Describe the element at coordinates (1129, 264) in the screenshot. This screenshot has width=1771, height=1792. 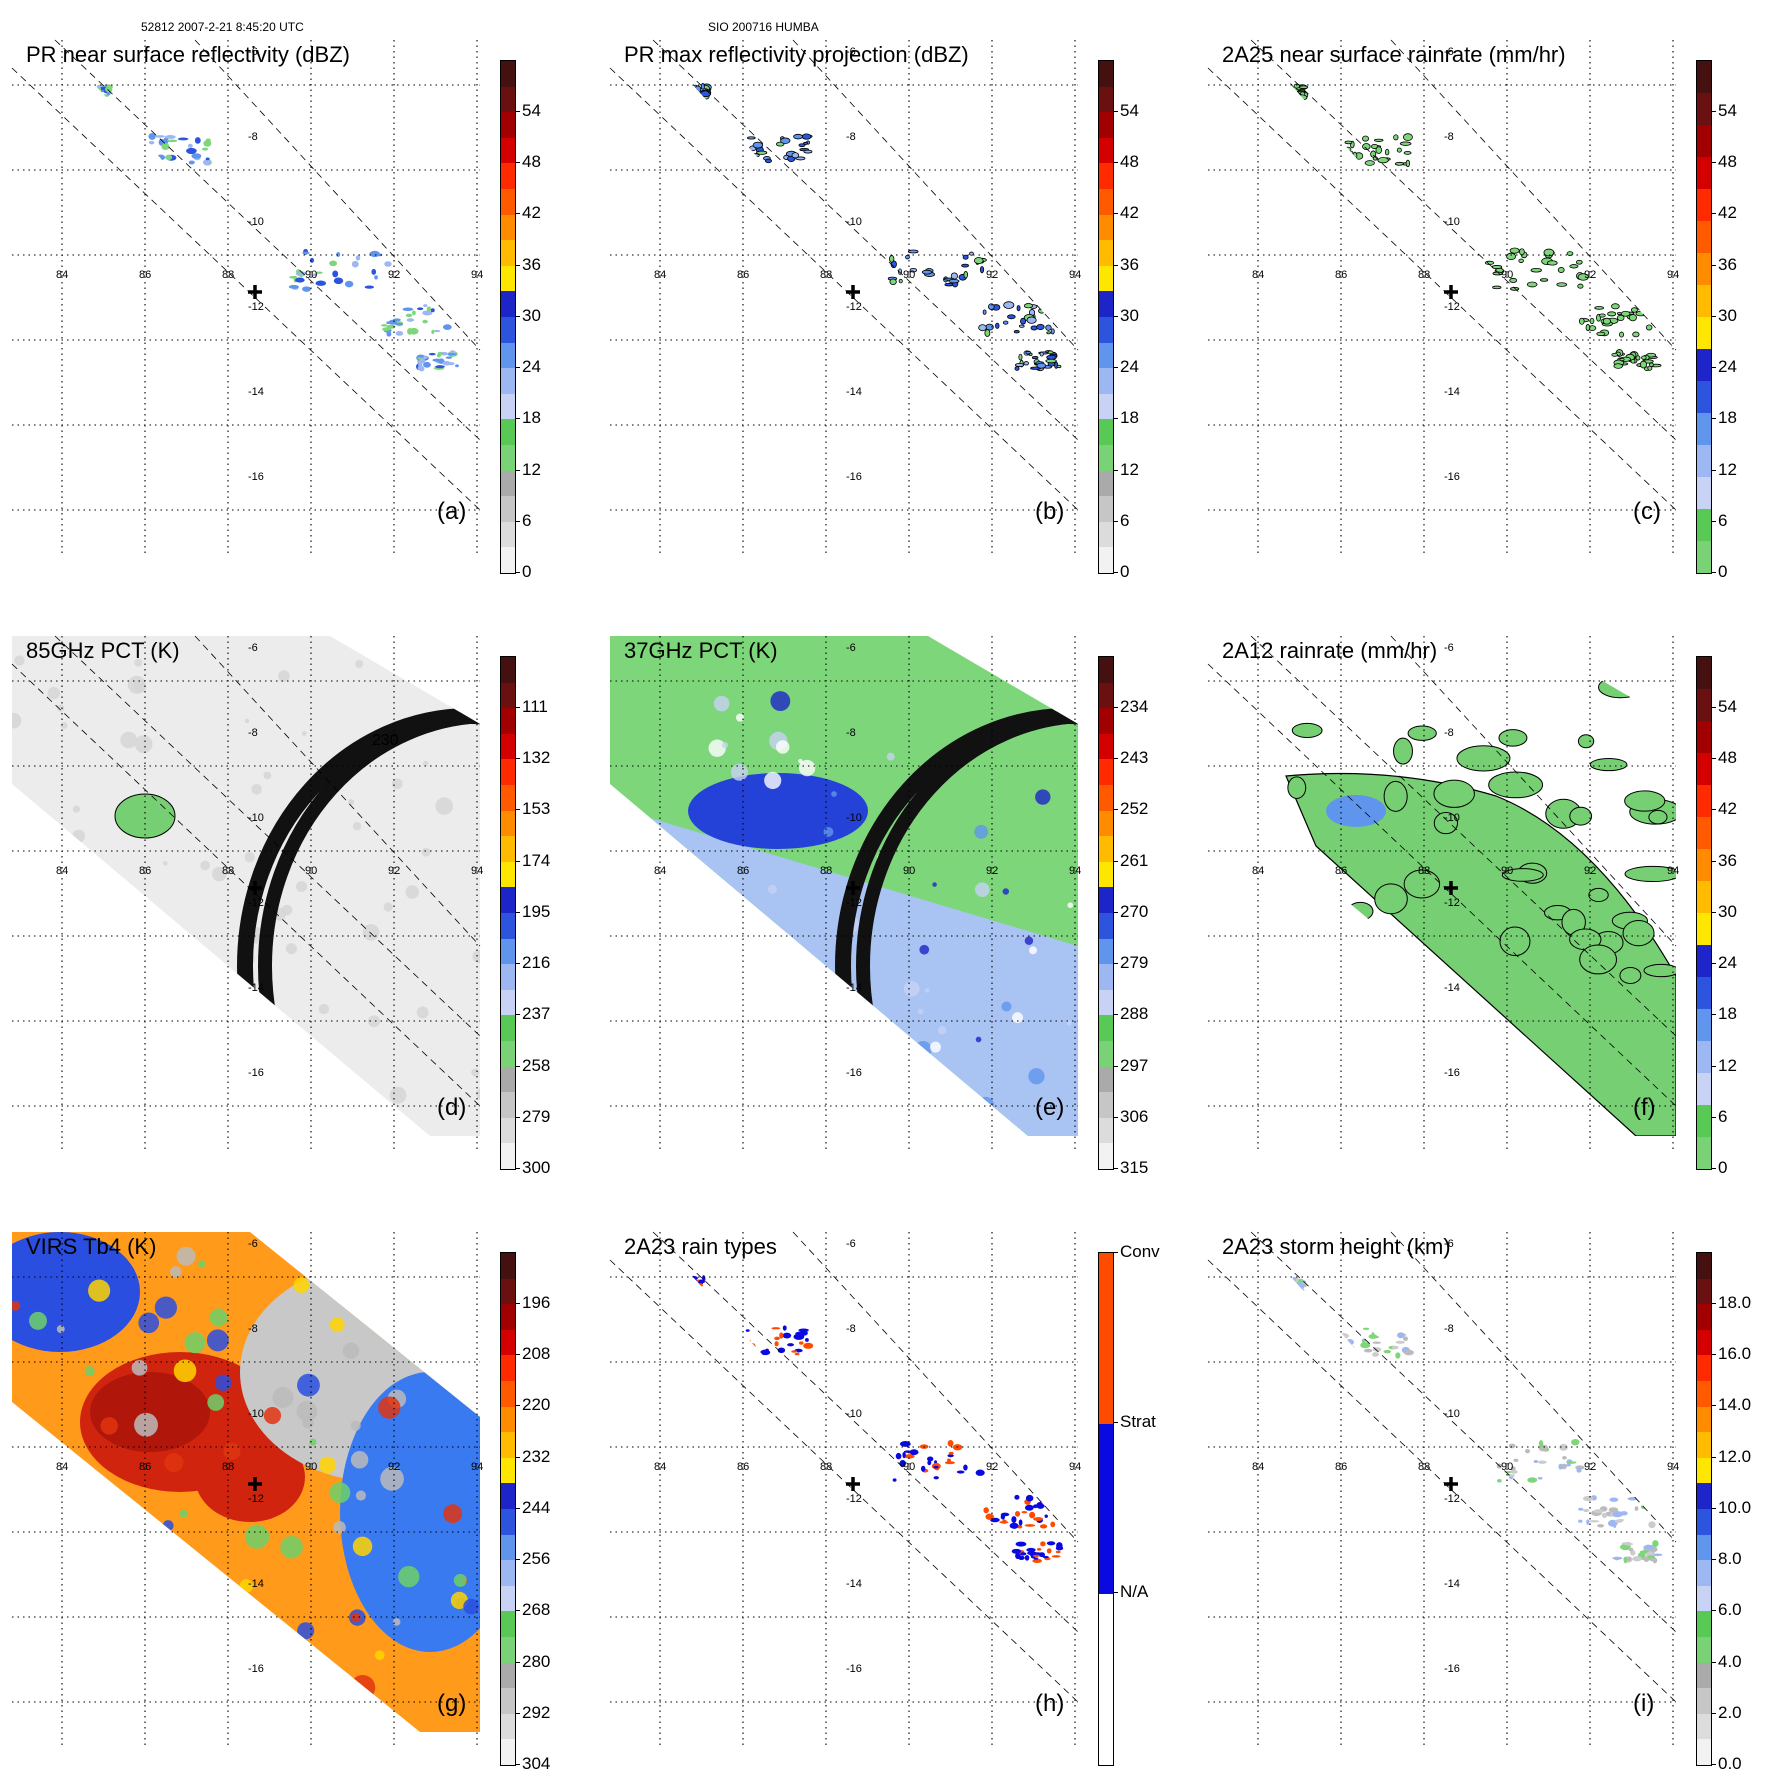
I see `colorbar-tick-label: 36` at that location.